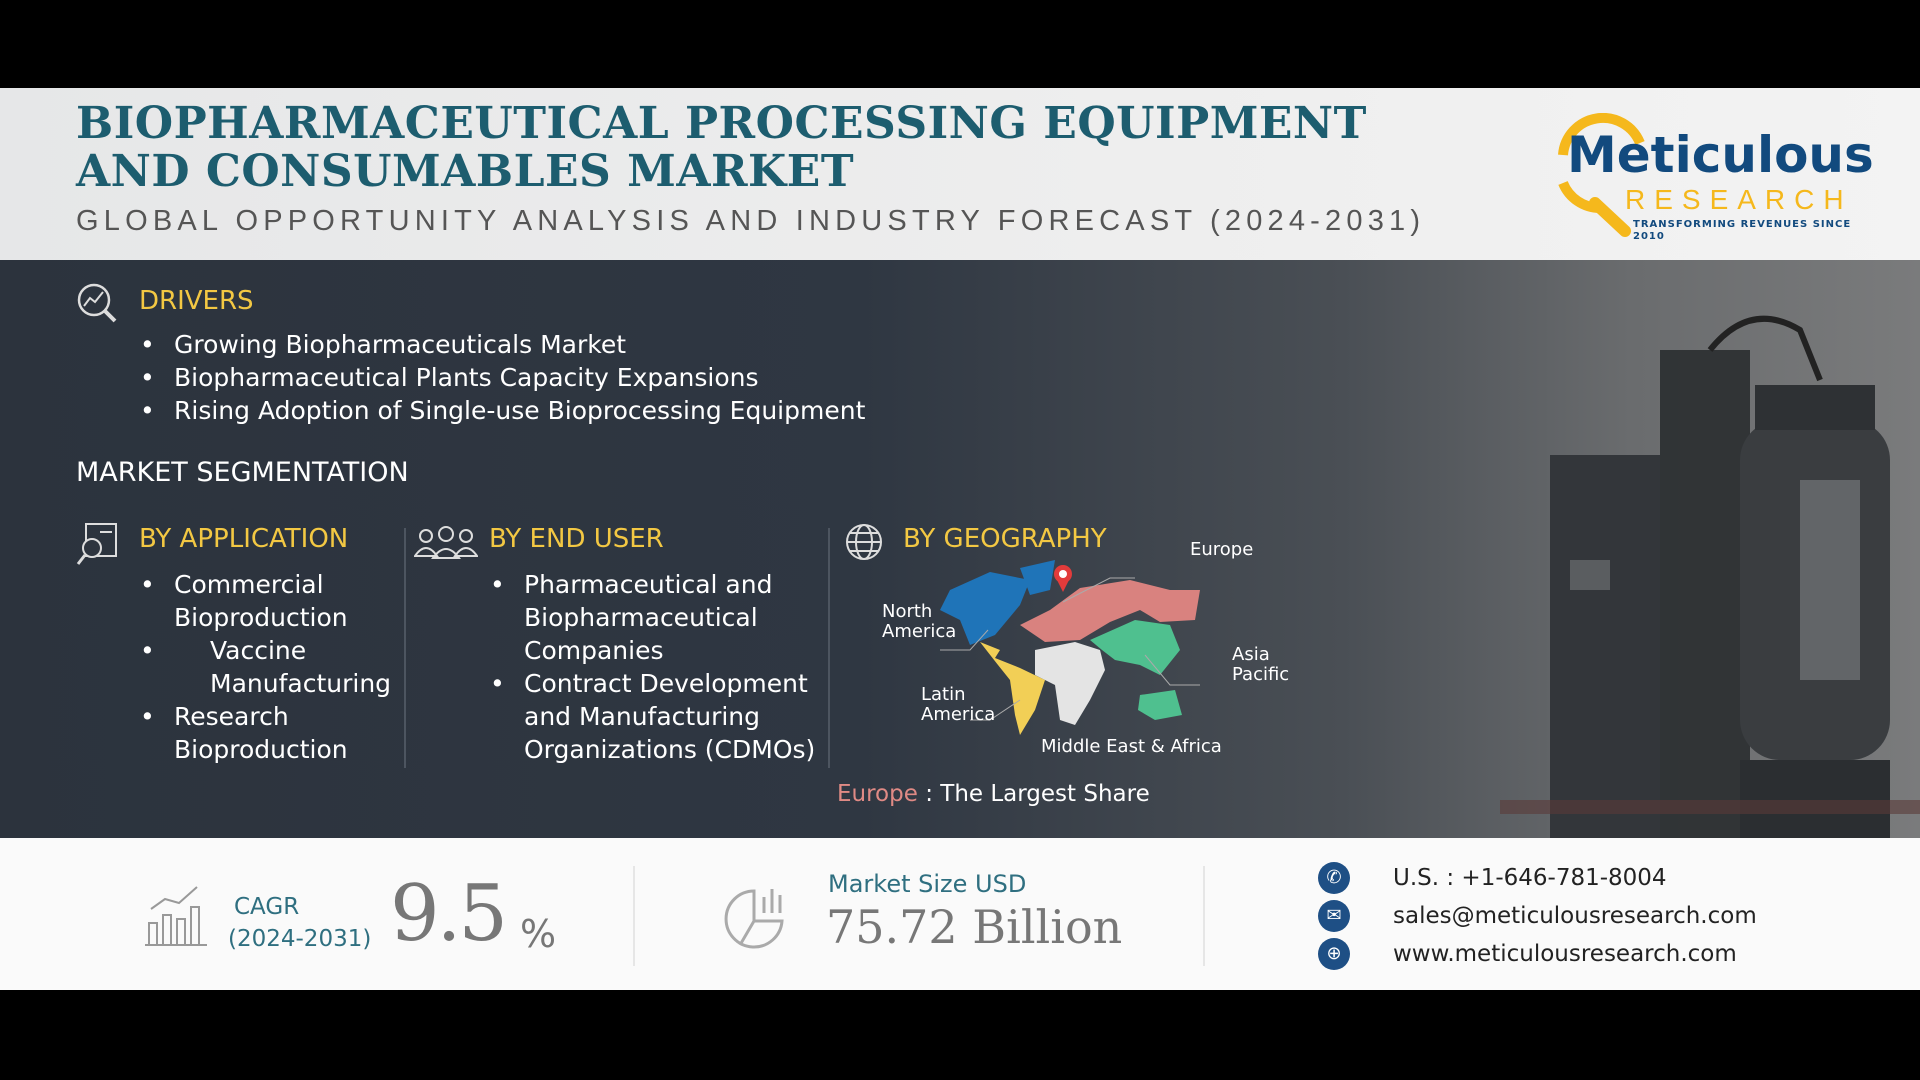  Describe the element at coordinates (1565, 954) in the screenshot. I see `contact-website: www.meticulousresearch.com` at that location.